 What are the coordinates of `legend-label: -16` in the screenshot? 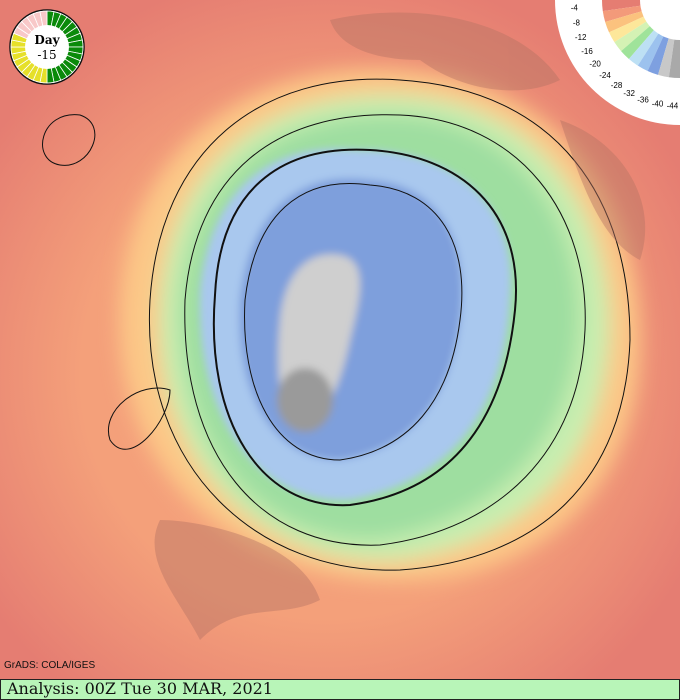 It's located at (587, 51).